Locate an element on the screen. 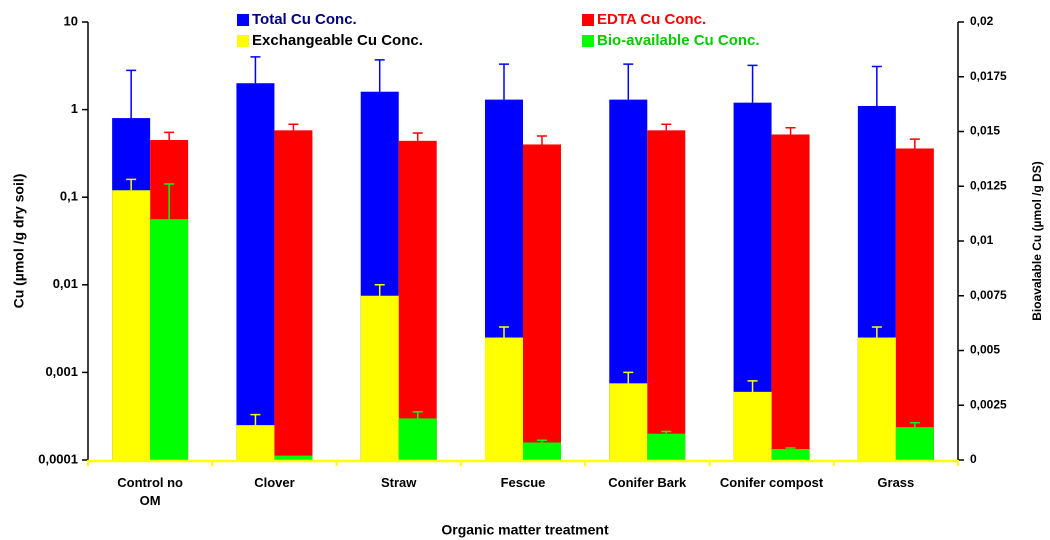 Image resolution: width=1050 pixels, height=540 pixels. x-tick-label: Control no OM is located at coordinates (150, 491).